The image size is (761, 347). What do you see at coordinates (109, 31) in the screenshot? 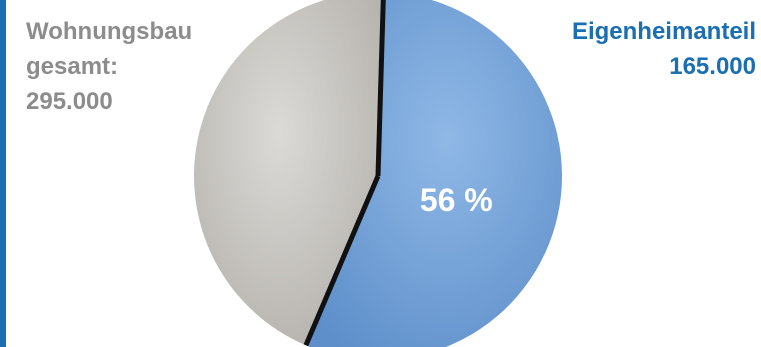
I see `total-label-line1: Wohnungsbau` at bounding box center [109, 31].